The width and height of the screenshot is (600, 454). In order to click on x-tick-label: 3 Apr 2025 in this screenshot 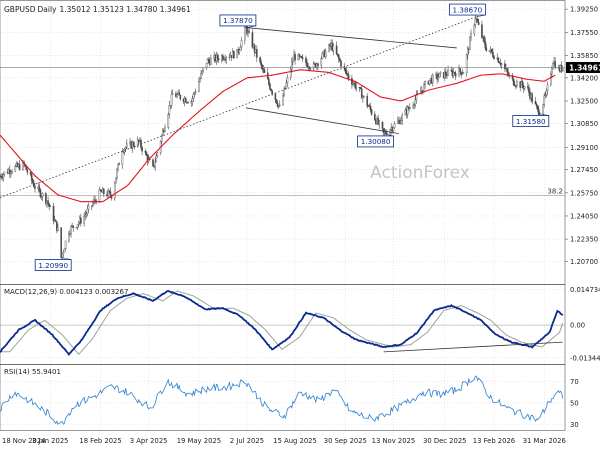, I will do `click(149, 441)`.